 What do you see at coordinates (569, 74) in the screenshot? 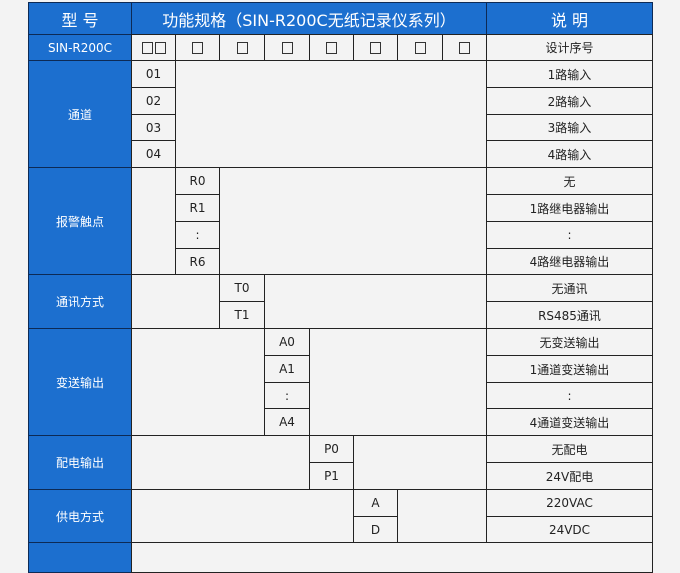
I see `option-desc: 1路输入` at bounding box center [569, 74].